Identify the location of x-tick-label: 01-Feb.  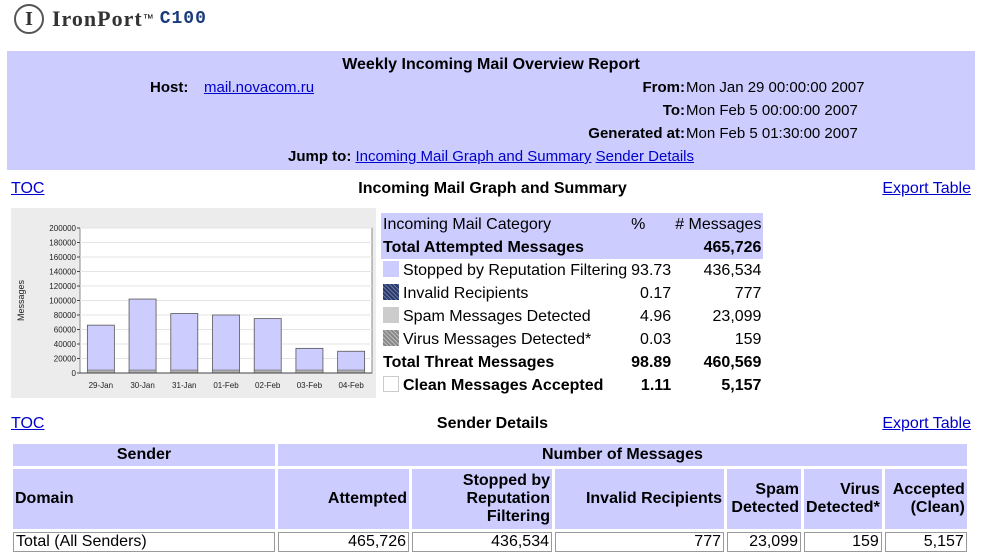
(226, 385).